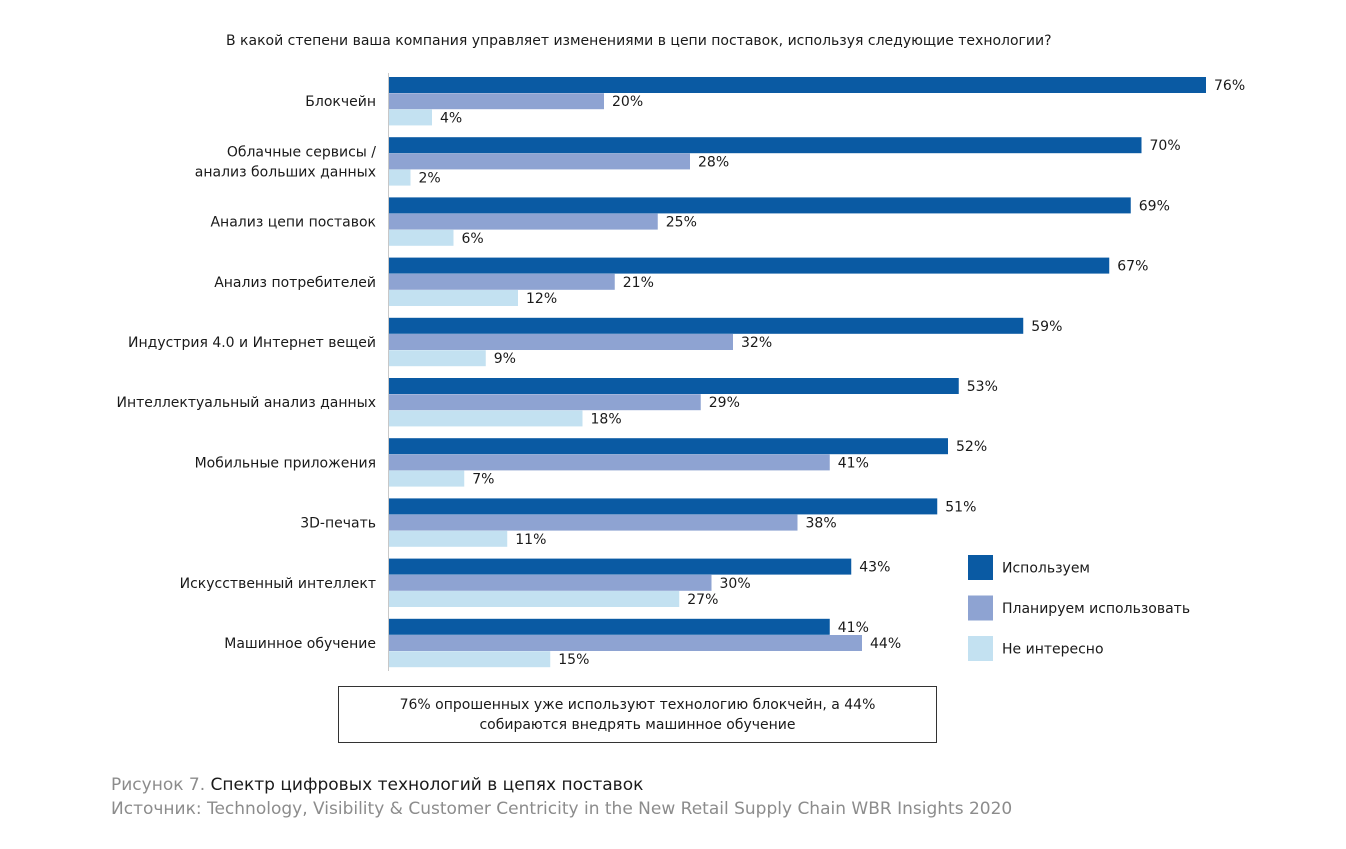  I want to click on value-label: 76%, so click(1229, 86).